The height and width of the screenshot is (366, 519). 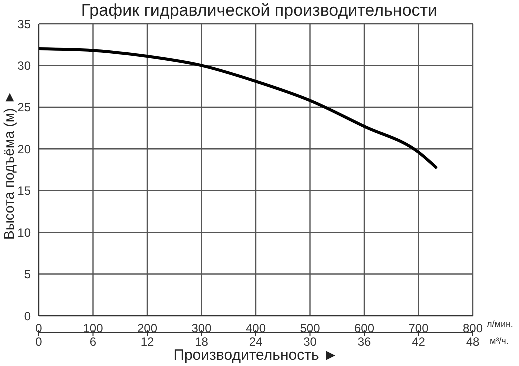 I want to click on x2-tick-label: 24, so click(x=256, y=342).